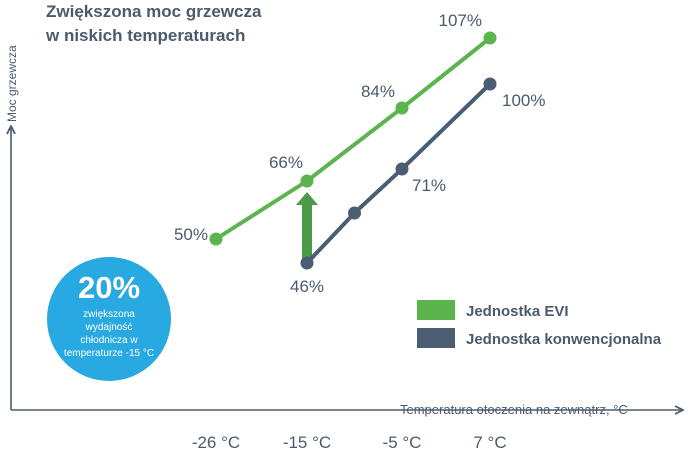  What do you see at coordinates (191, 234) in the screenshot?
I see `data-label: 50%` at bounding box center [191, 234].